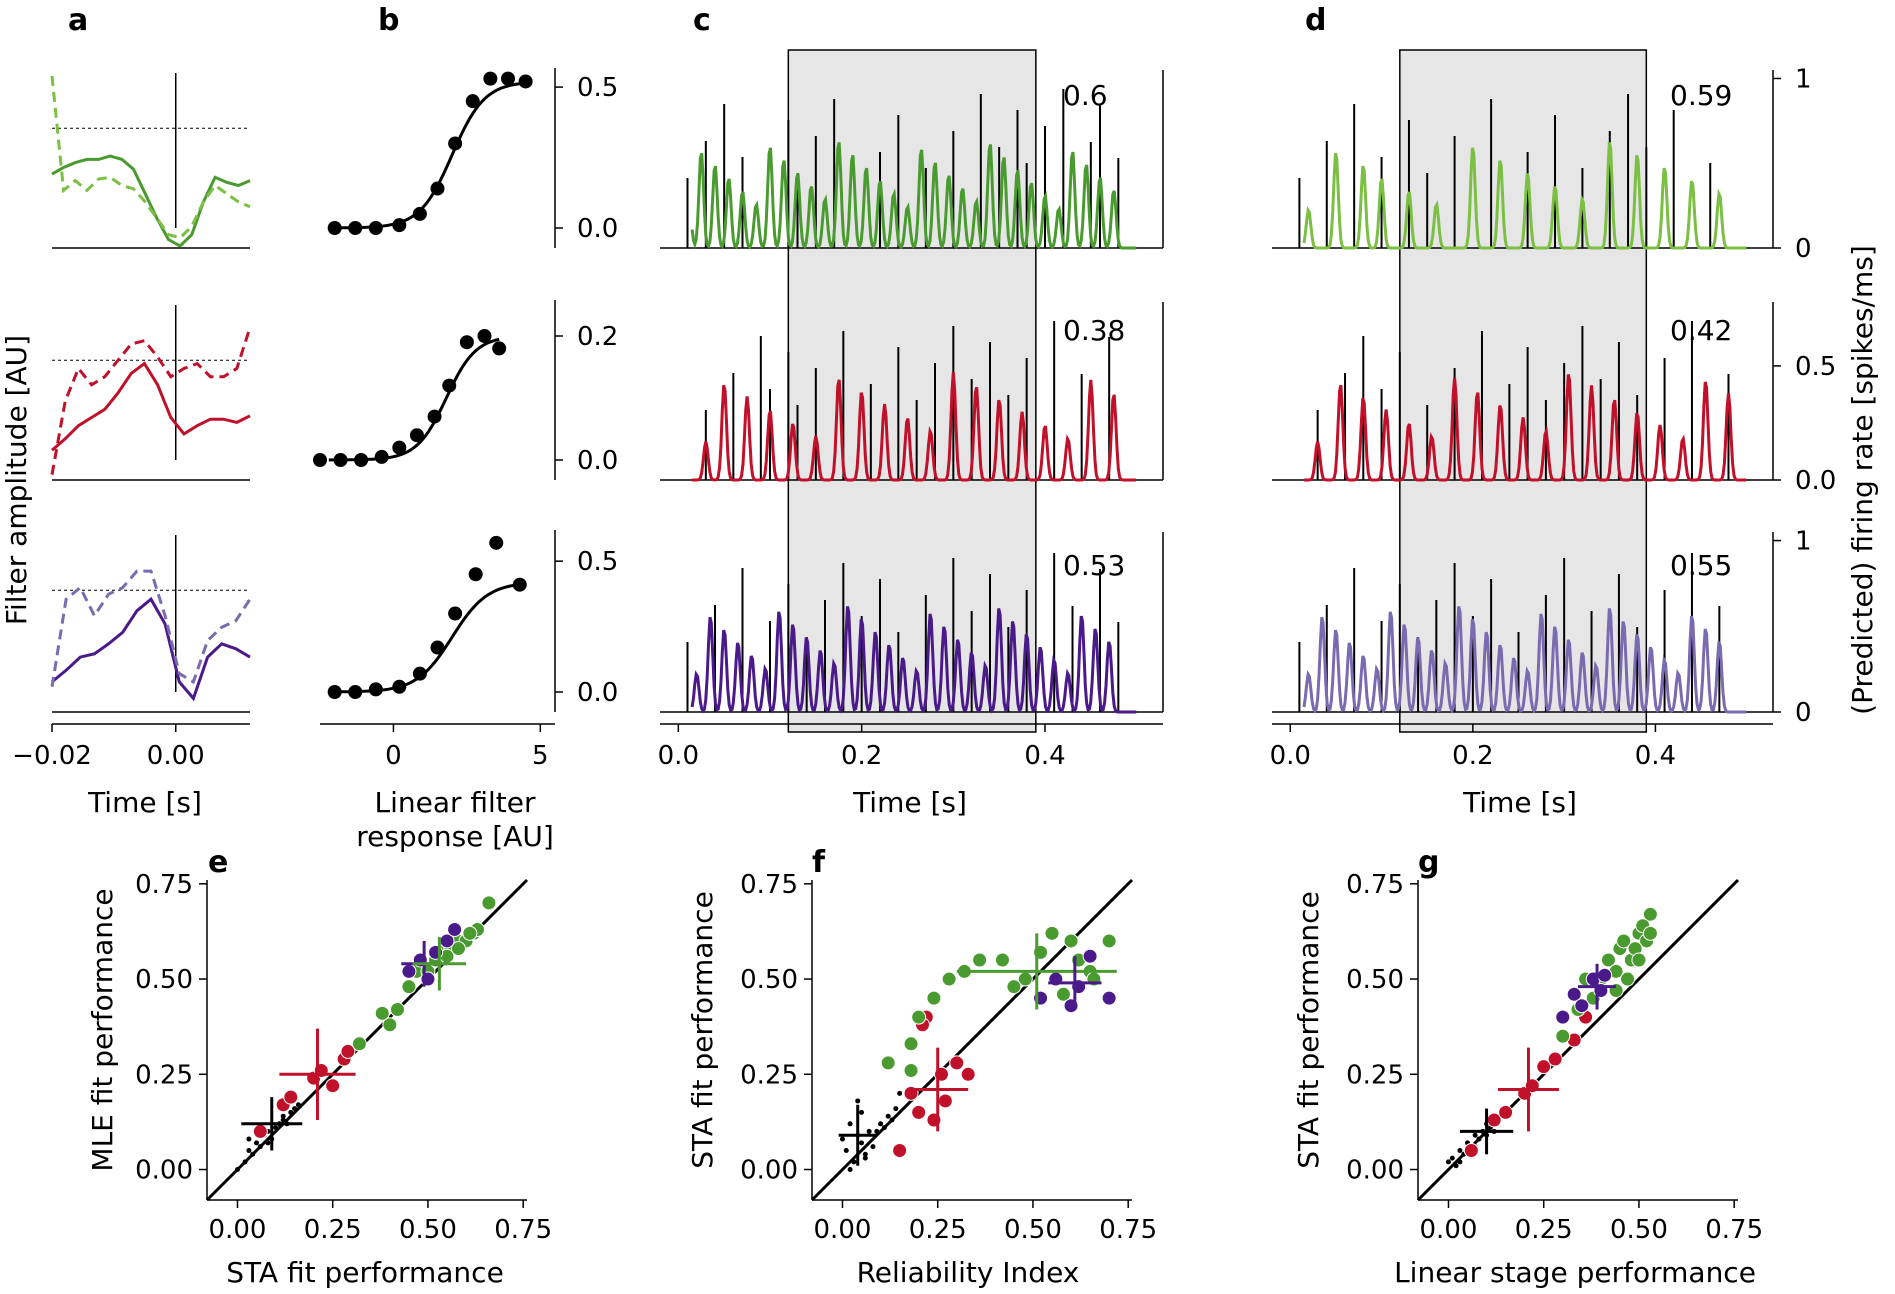  Describe the element at coordinates (1862, 480) in the screenshot. I see `panel-d-ylabel: (Predicted) firing rate [spikes/ms]` at that location.